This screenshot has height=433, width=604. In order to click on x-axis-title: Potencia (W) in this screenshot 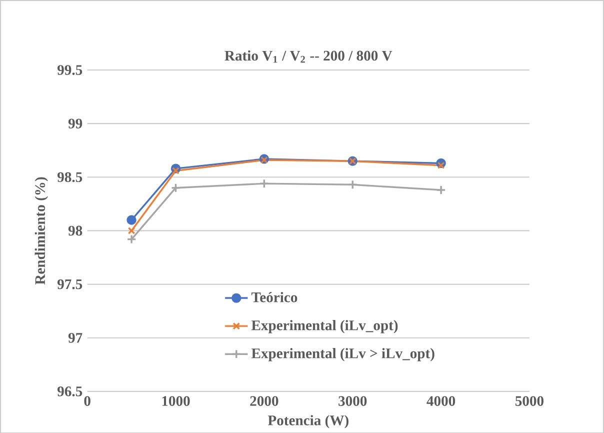, I will do `click(308, 421)`.